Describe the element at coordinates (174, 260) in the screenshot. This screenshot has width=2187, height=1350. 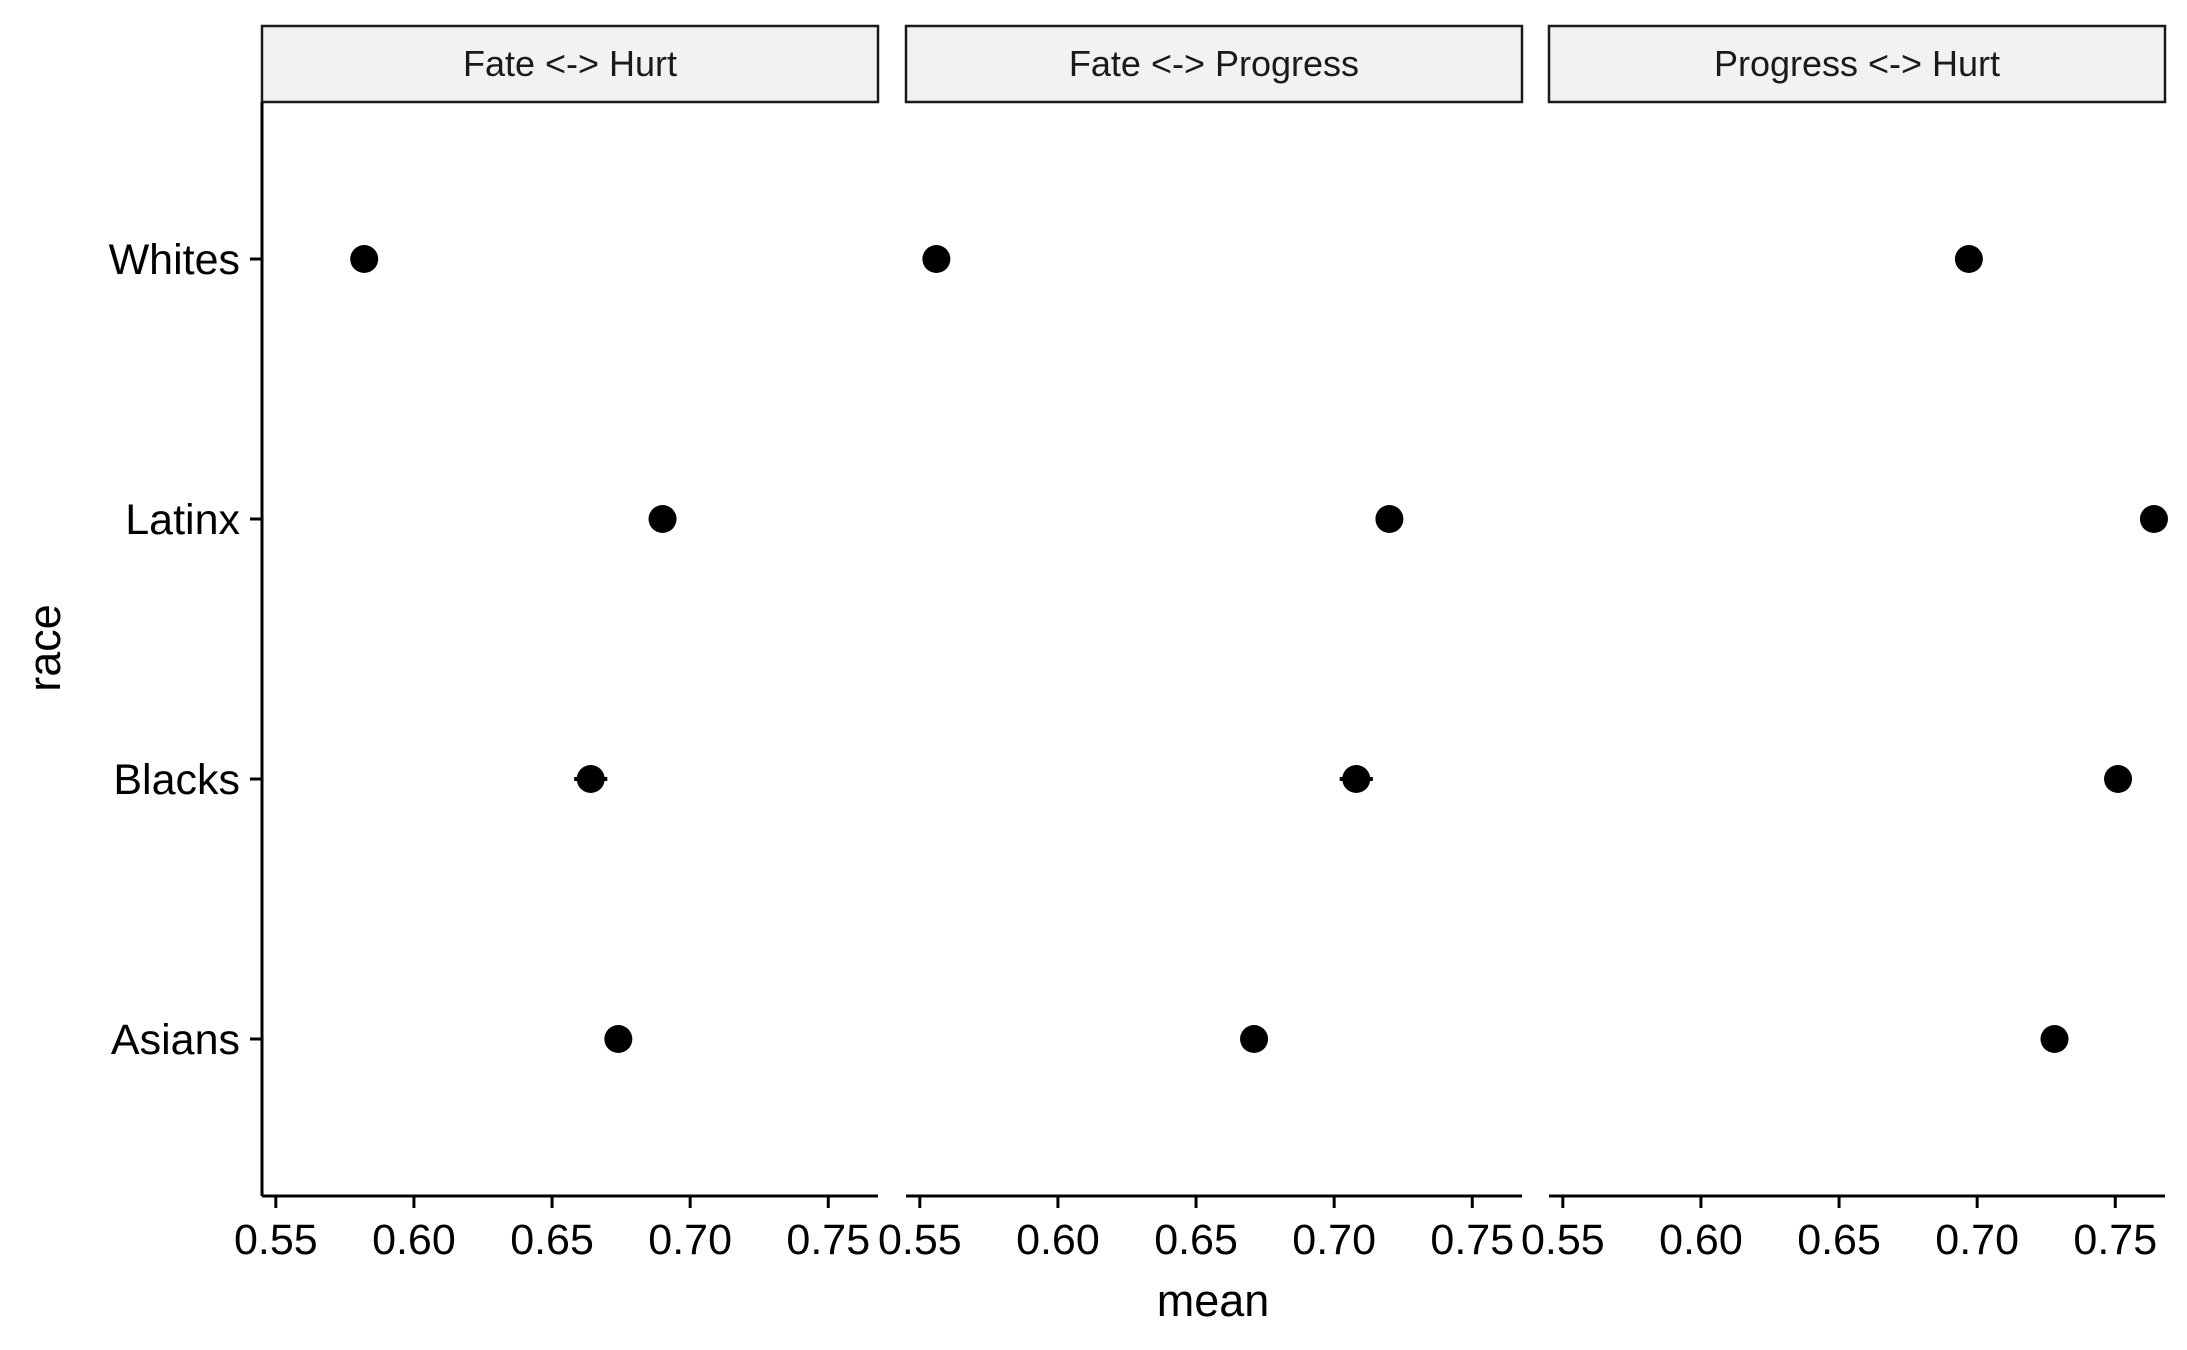
I see `y-tick-label: Whites` at that location.